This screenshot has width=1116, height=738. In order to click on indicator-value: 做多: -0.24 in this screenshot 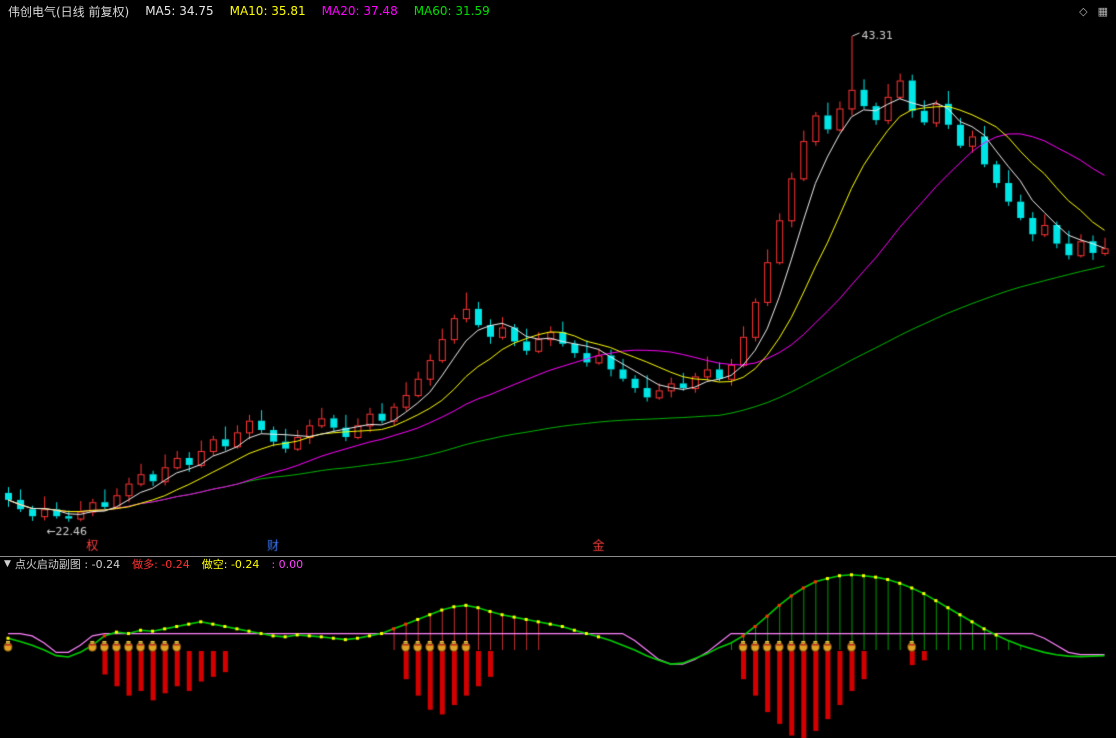, I will do `click(161, 564)`.